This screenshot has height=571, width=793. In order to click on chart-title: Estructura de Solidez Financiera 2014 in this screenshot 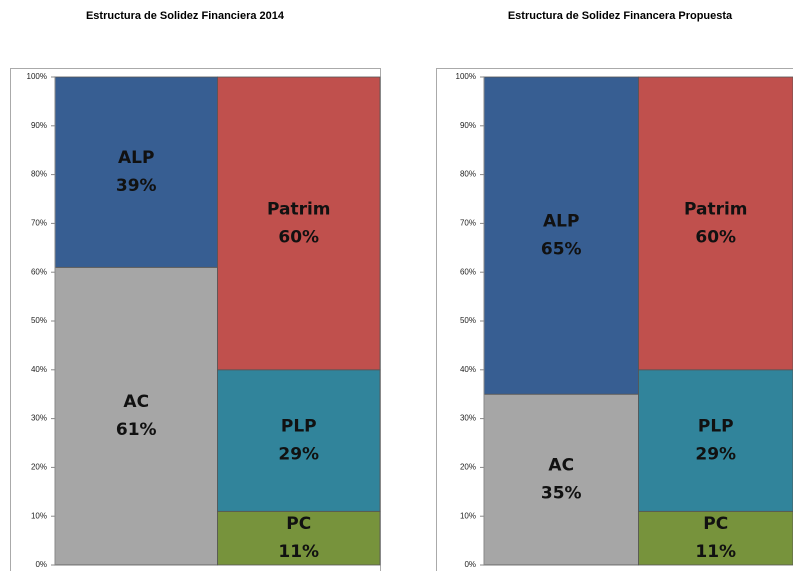, I will do `click(185, 16)`.